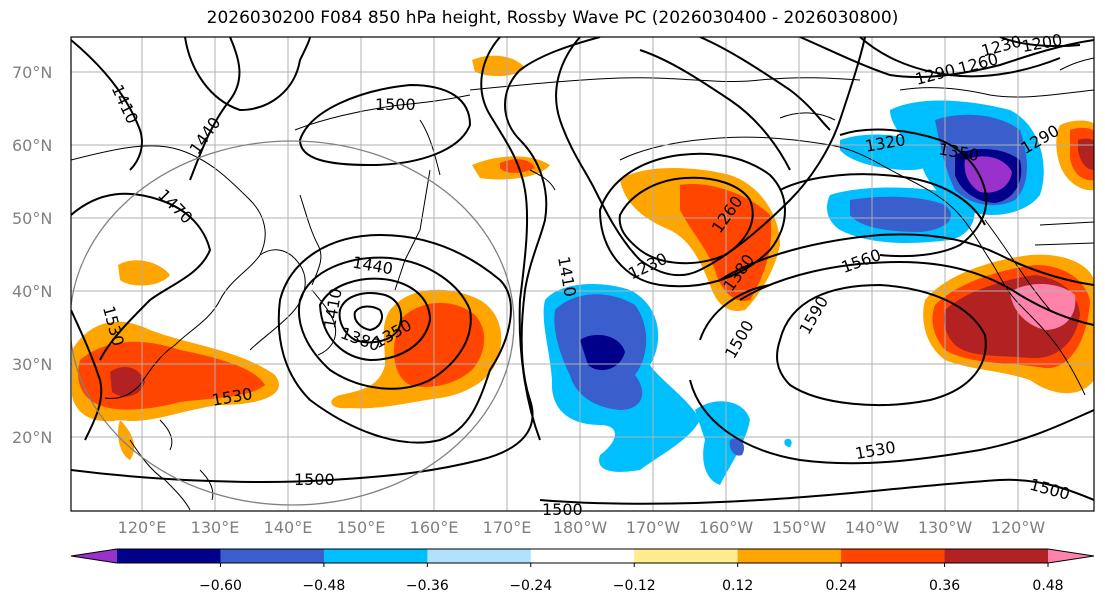 The height and width of the screenshot is (604, 1105). What do you see at coordinates (935, 74) in the screenshot?
I see `contour-label: 1290` at bounding box center [935, 74].